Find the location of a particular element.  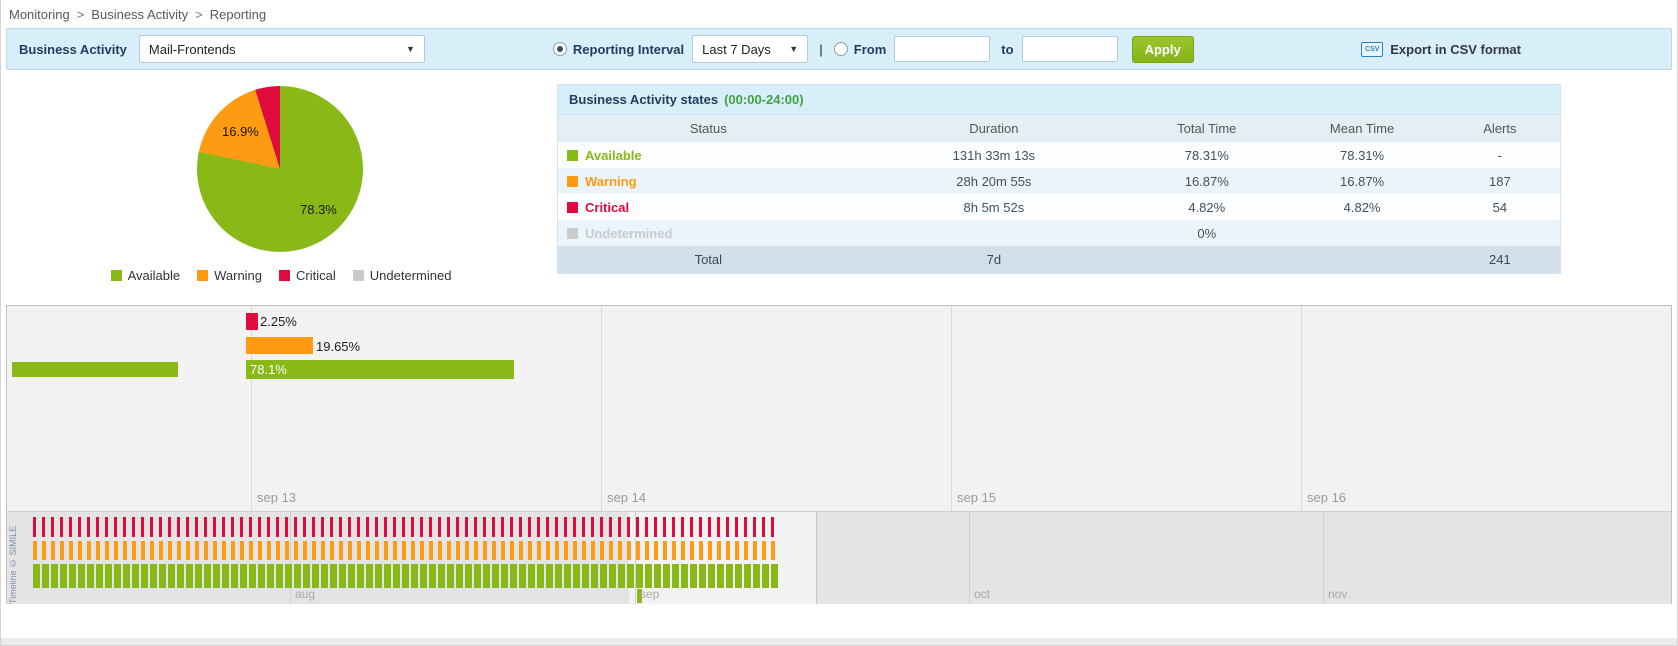

export-csv-label: Export in CSV format is located at coordinates (1455, 49).